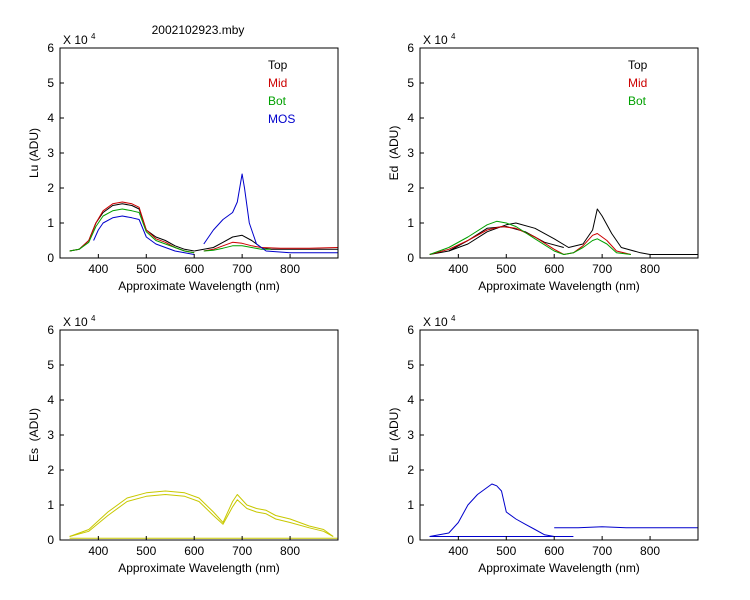 This screenshot has width=750, height=600. What do you see at coordinates (394, 153) in the screenshot?
I see `y-axis-label: Ed (ADU)` at bounding box center [394, 153].